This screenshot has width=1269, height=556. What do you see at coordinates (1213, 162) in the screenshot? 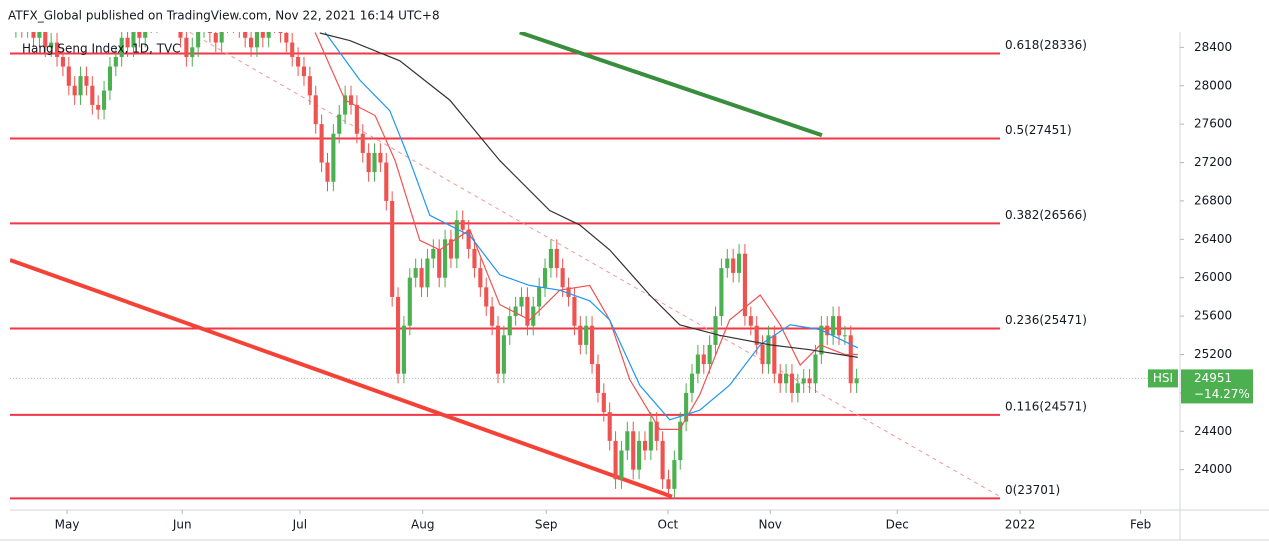
I see `y-tick-label: 27200` at bounding box center [1213, 162].